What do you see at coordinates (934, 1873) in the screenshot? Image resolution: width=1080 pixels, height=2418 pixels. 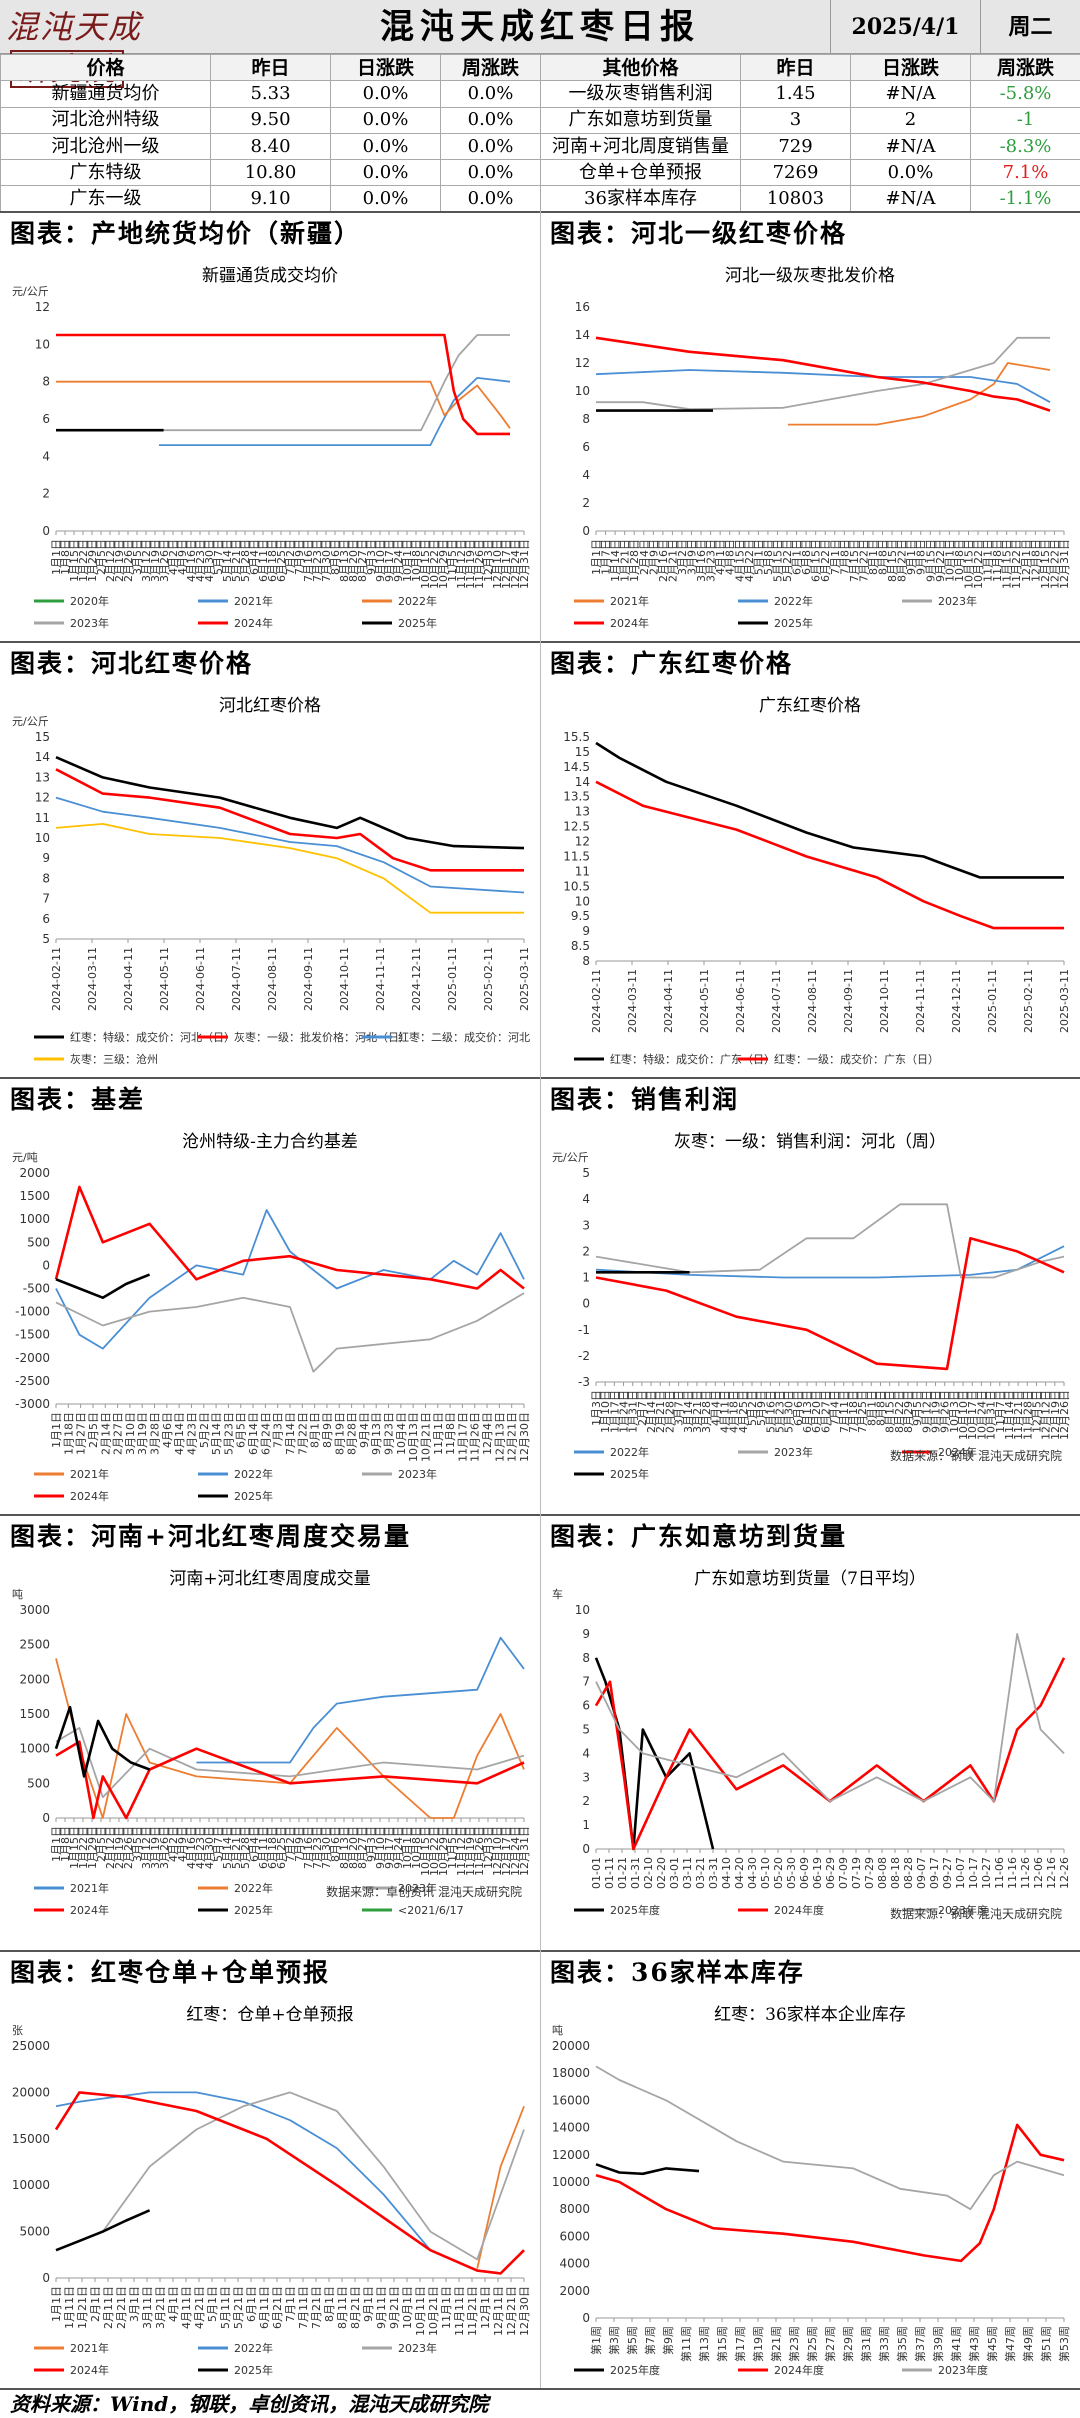 I see `x-tick-label: 09-17` at bounding box center [934, 1873].